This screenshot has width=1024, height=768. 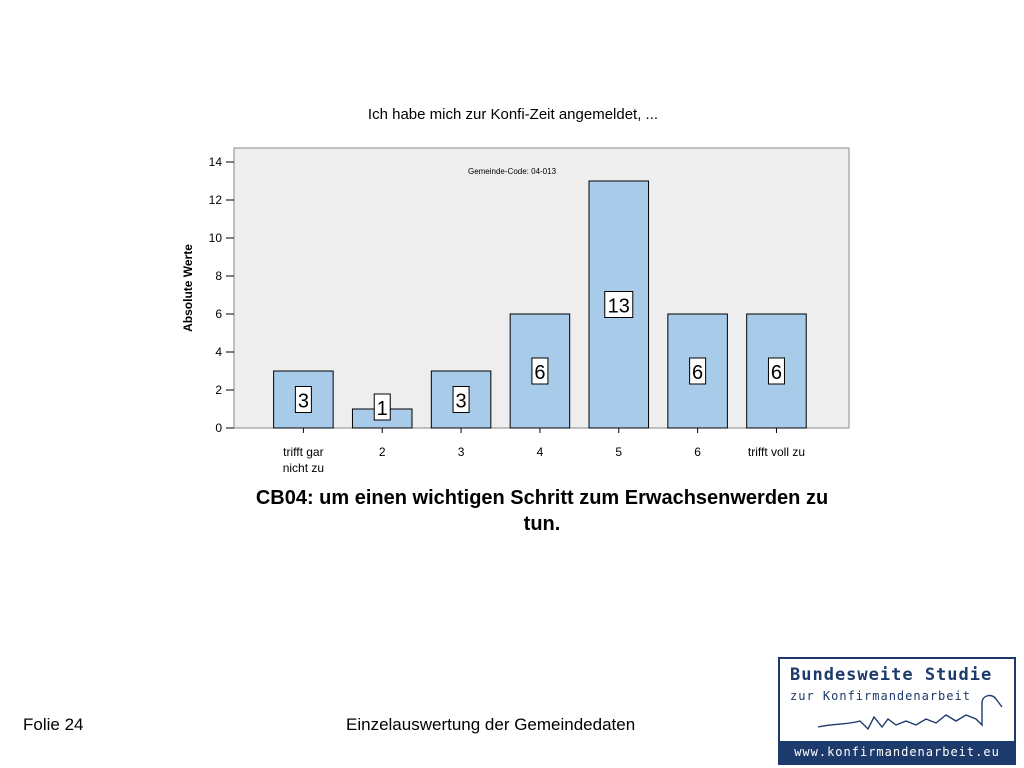 I want to click on logo-line-1: Bundesweite Studie, so click(x=891, y=675).